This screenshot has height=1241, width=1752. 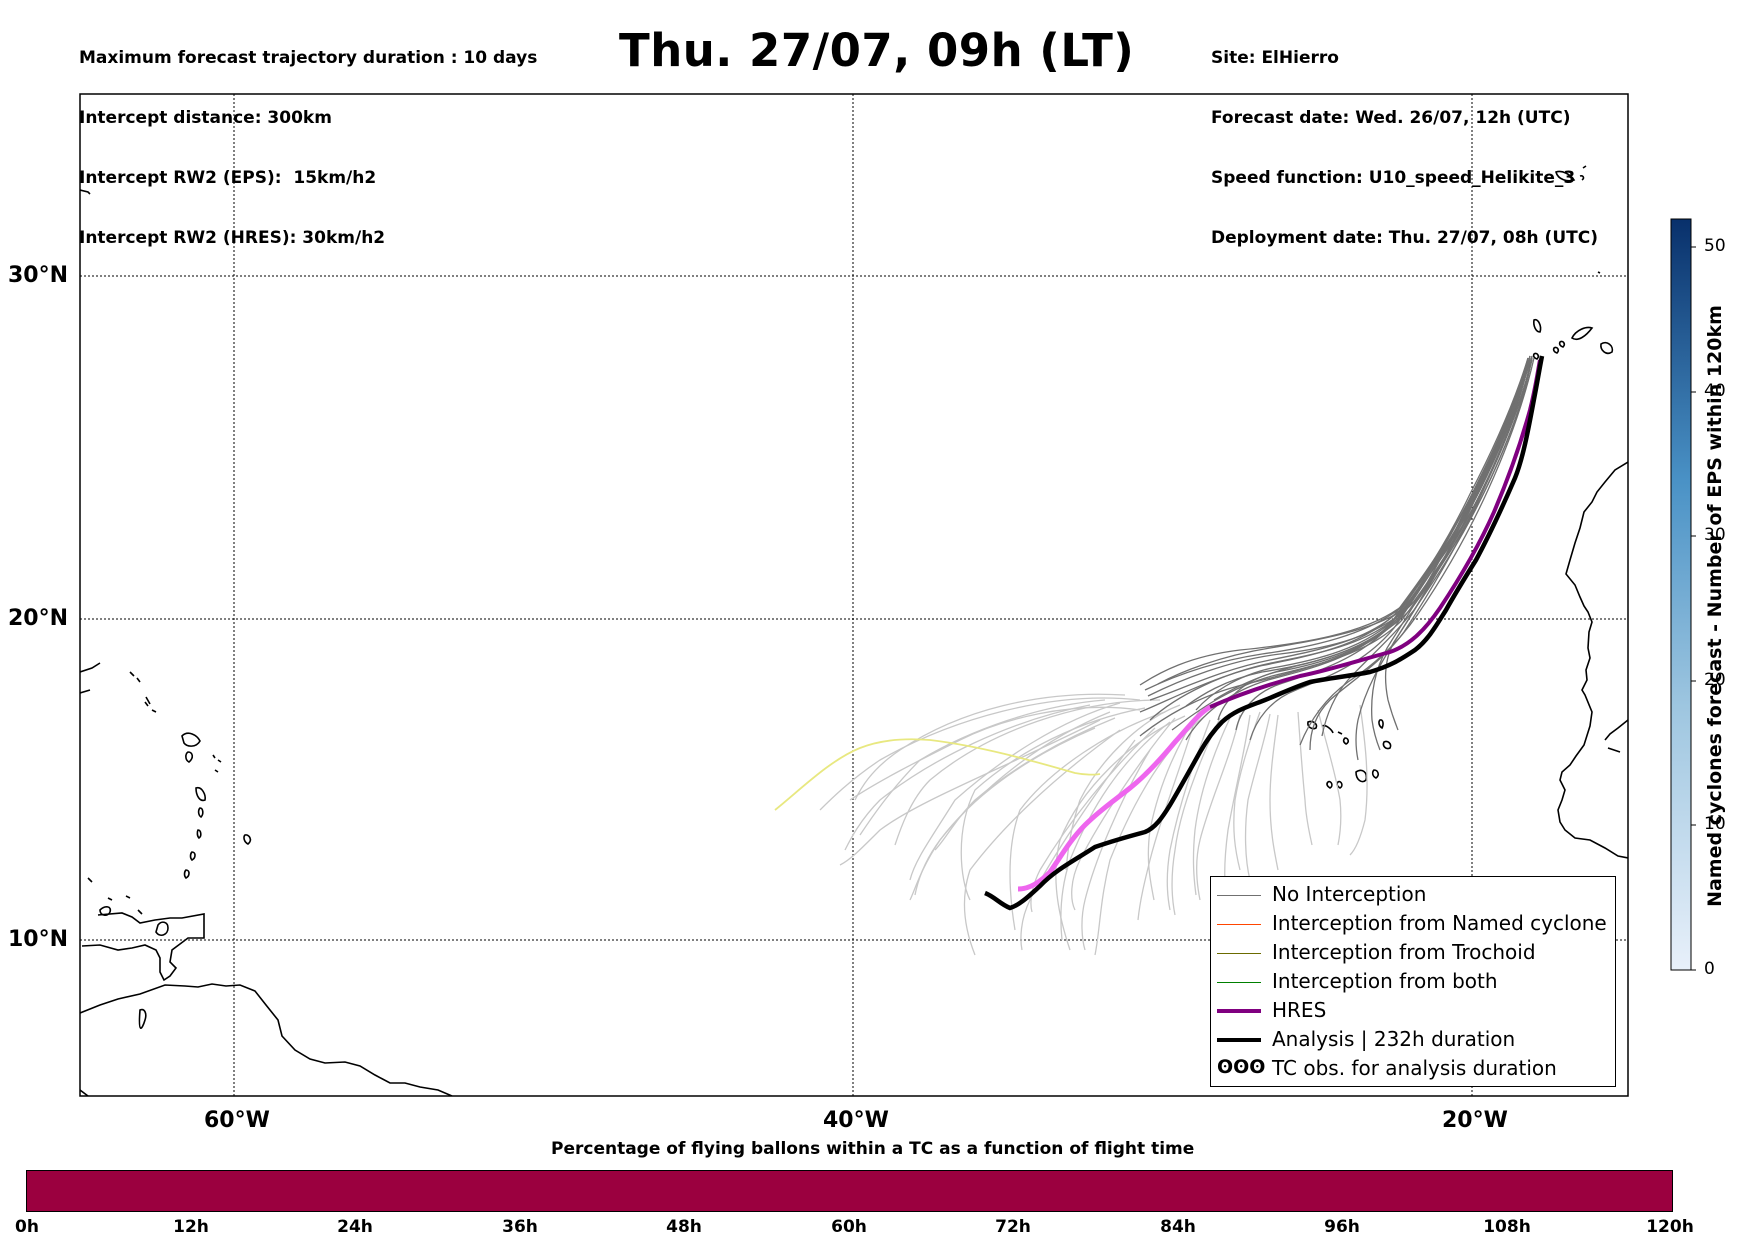 What do you see at coordinates (520, 1227) in the screenshot?
I see `timebar-tick-36h: 36h` at bounding box center [520, 1227].